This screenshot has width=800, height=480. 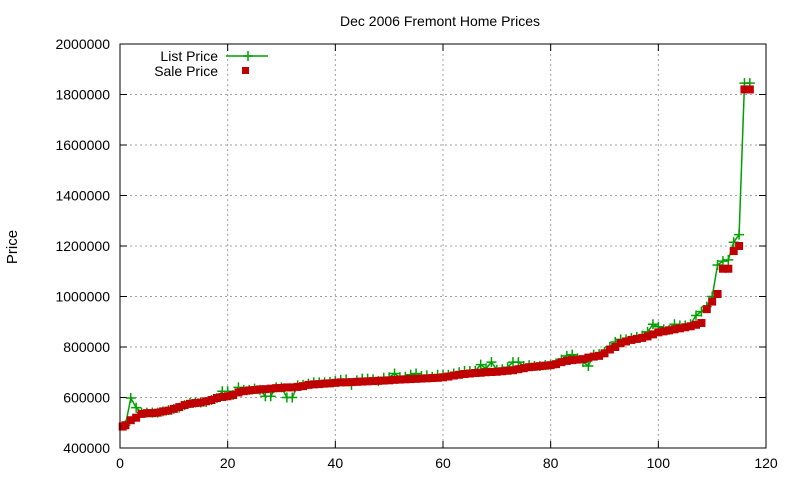 I want to click on chart-title: Dec 2006 Fremont Home Prices, so click(x=440, y=21).